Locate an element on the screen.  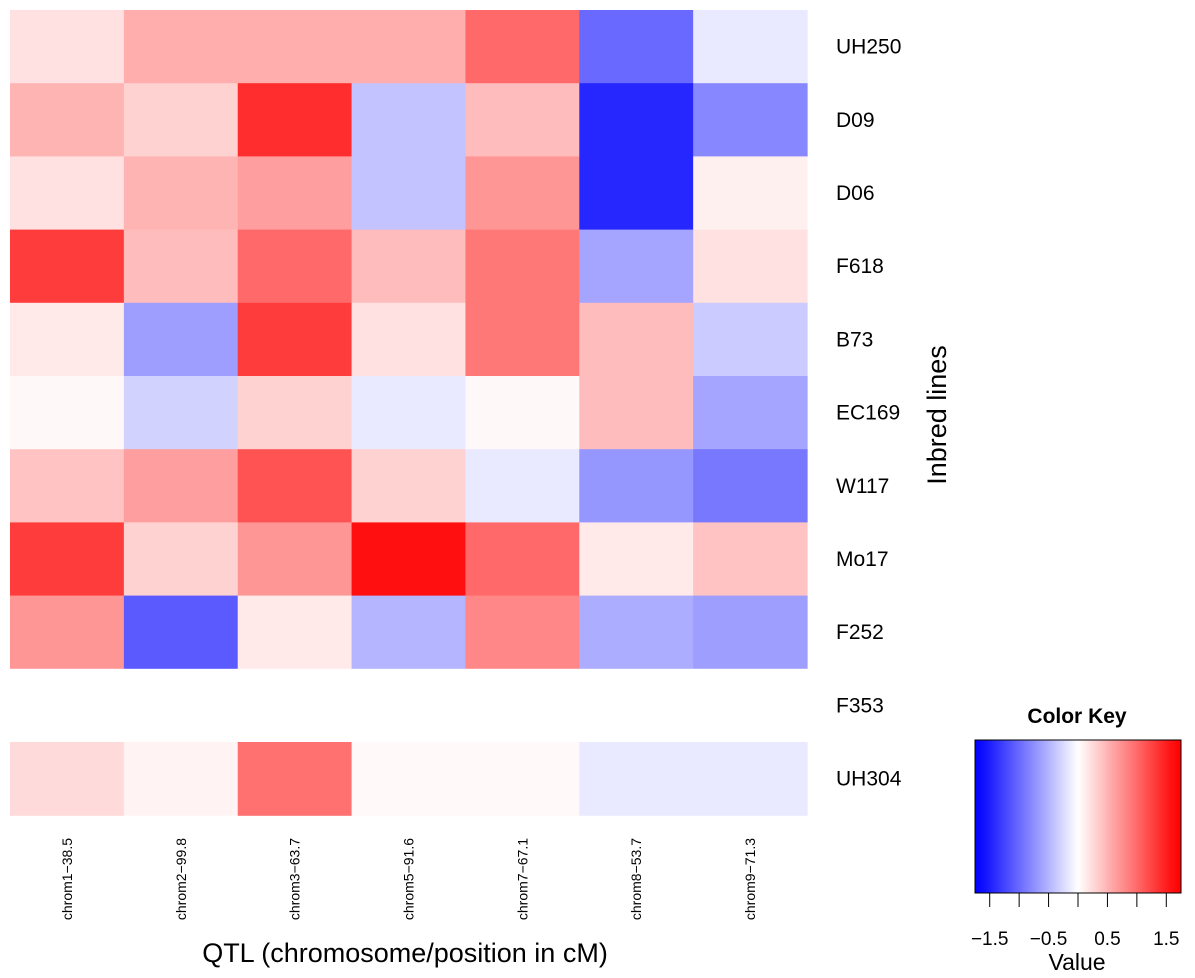
color-key-tick-label: −1.5 is located at coordinates (990, 939).